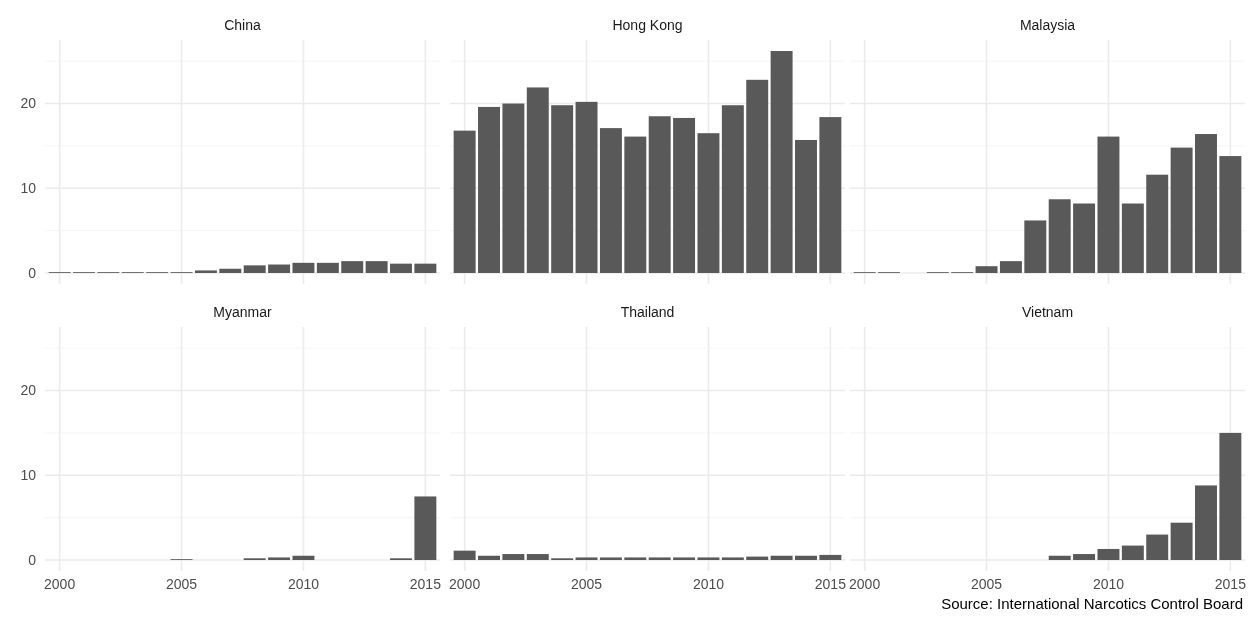 The height and width of the screenshot is (617, 1249). Describe the element at coordinates (647, 312) in the screenshot. I see `chart-title: Thailand` at that location.